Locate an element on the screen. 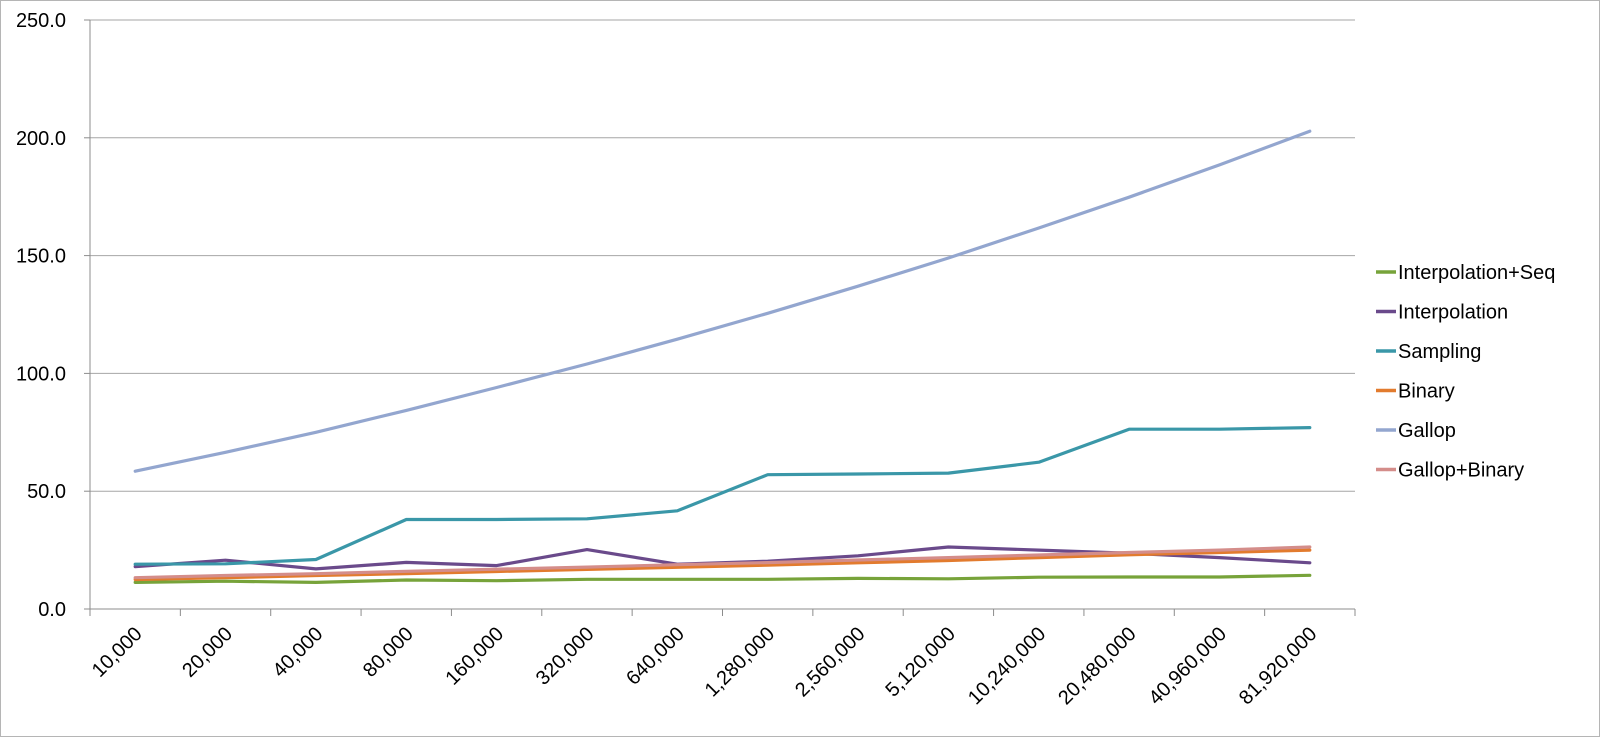  x-tick-label-5: 320,000 is located at coordinates (565, 656).